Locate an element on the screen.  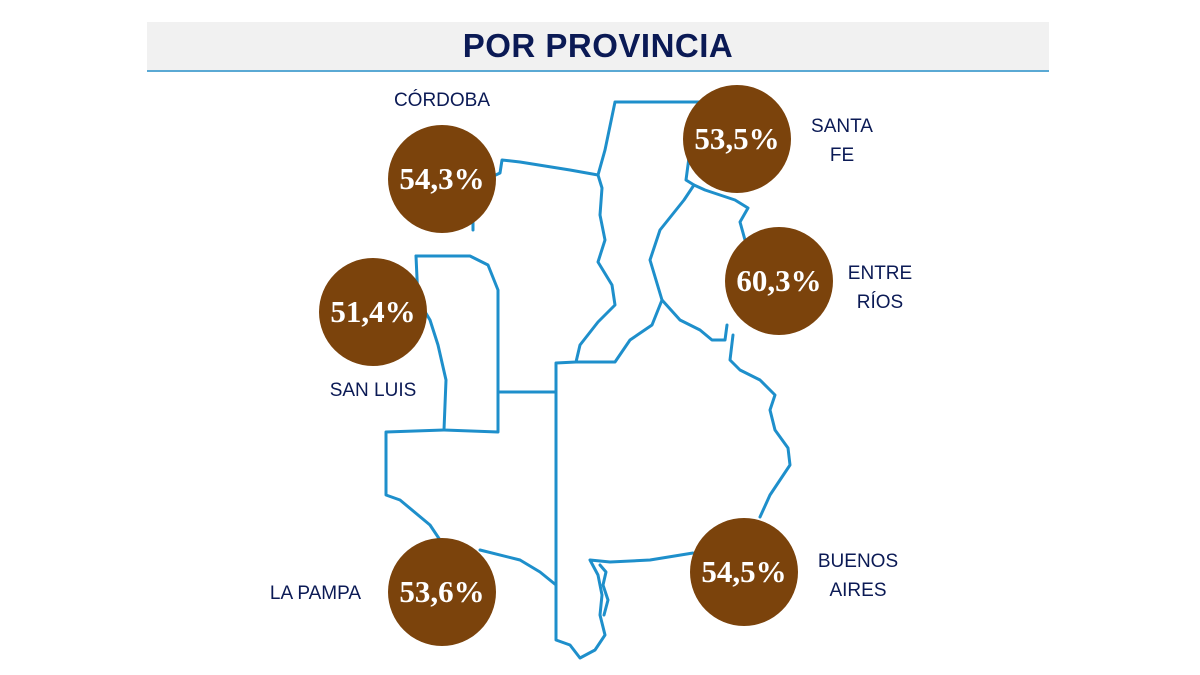
buenos-aires-name-line1: BUENOS is located at coordinates (858, 561).